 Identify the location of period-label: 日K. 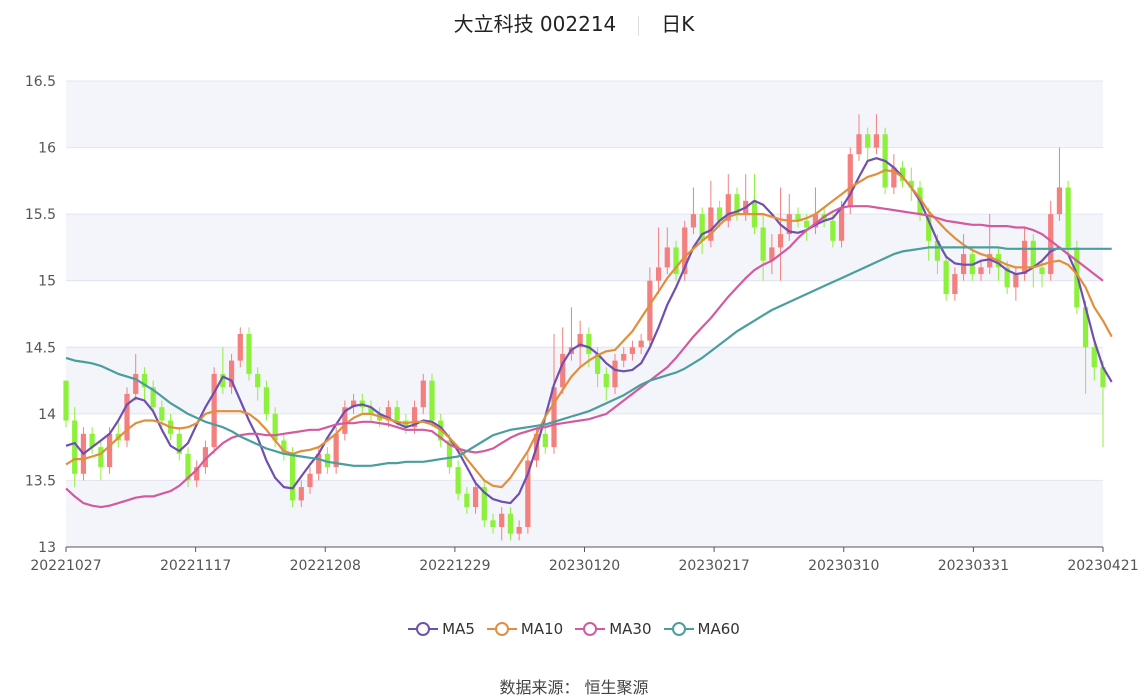
(678, 24).